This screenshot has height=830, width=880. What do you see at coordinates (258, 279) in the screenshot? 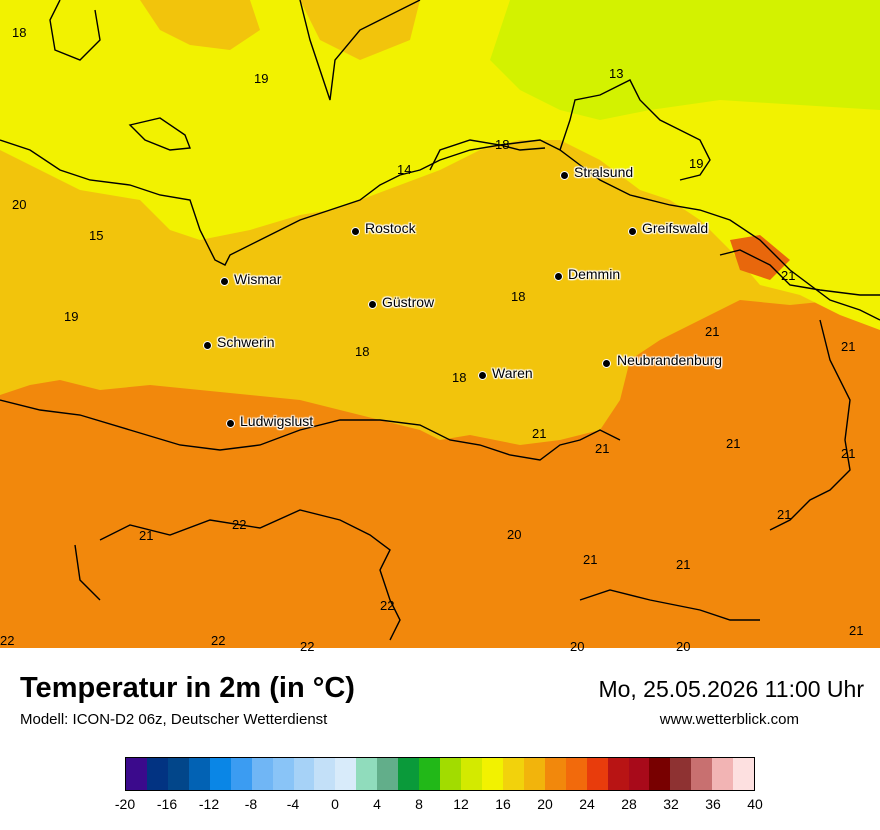
I see `city-label-wismar: Wismar` at bounding box center [258, 279].